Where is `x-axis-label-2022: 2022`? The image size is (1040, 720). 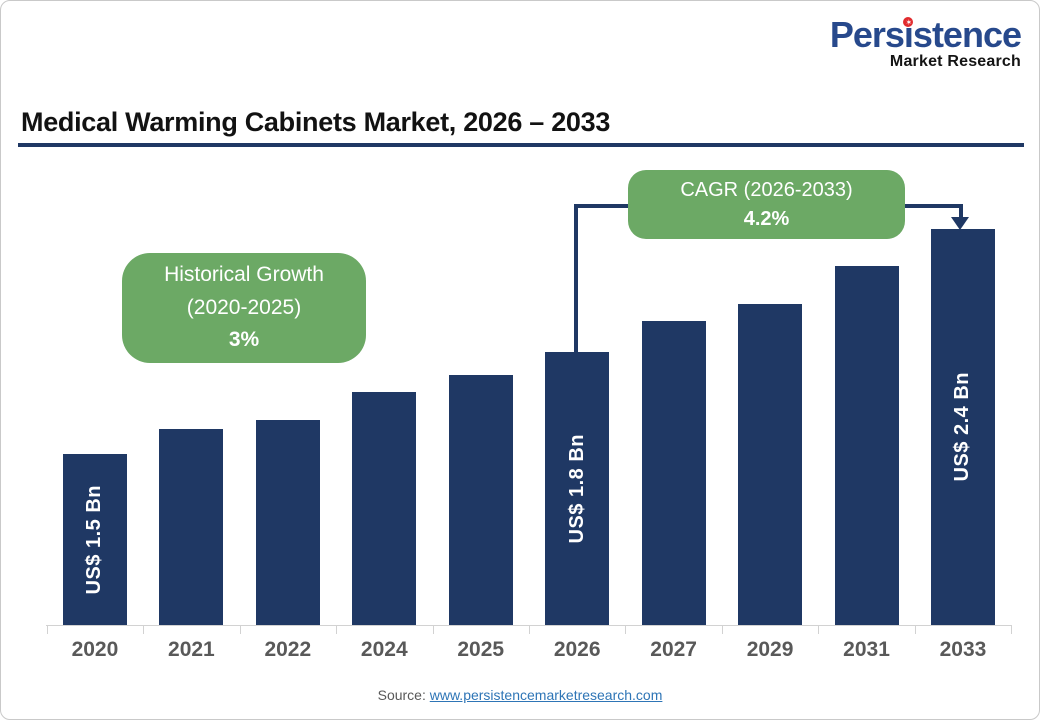
x-axis-label-2022: 2022 is located at coordinates (288, 649).